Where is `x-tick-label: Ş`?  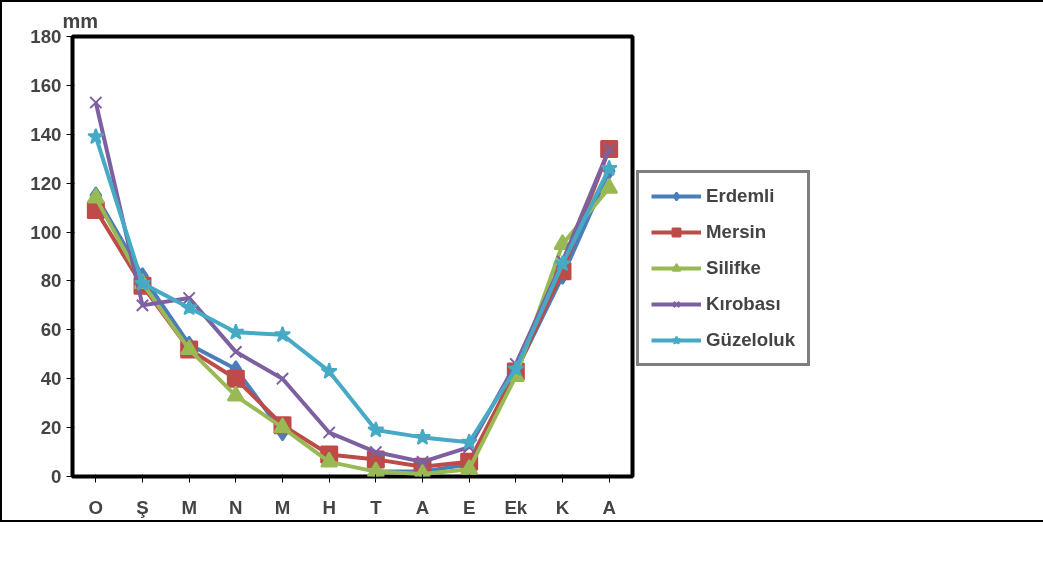
x-tick-label: Ş is located at coordinates (142, 507).